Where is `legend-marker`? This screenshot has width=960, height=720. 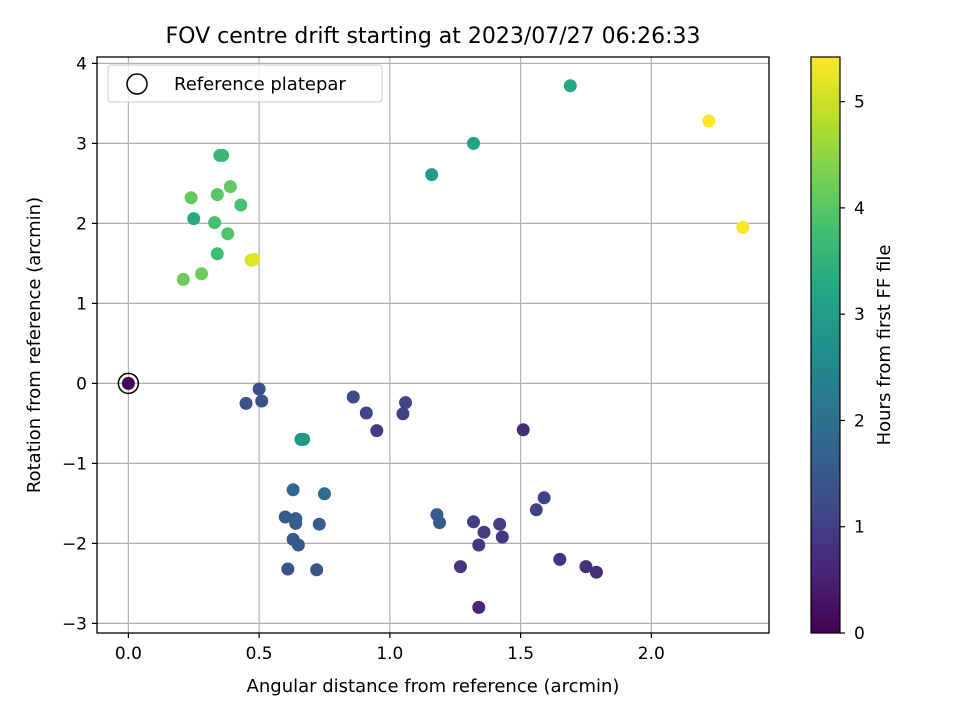
legend-marker is located at coordinates (137, 84).